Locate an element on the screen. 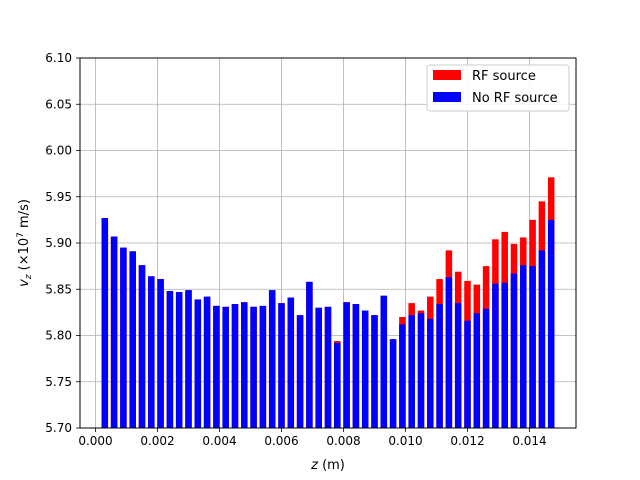 The height and width of the screenshot is (480, 640). legend-box is located at coordinates (498, 88).